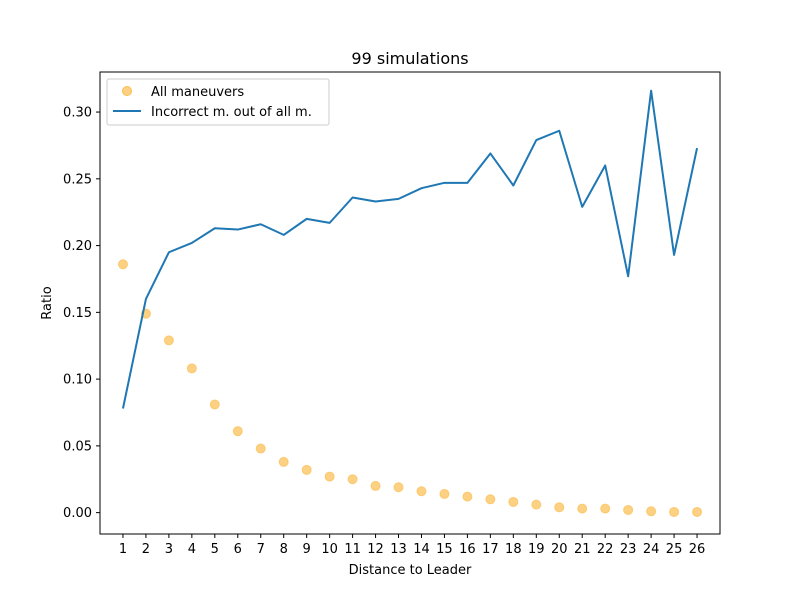 Image resolution: width=800 pixels, height=600 pixels. What do you see at coordinates (261, 549) in the screenshot?
I see `x-tick-label: 7` at bounding box center [261, 549].